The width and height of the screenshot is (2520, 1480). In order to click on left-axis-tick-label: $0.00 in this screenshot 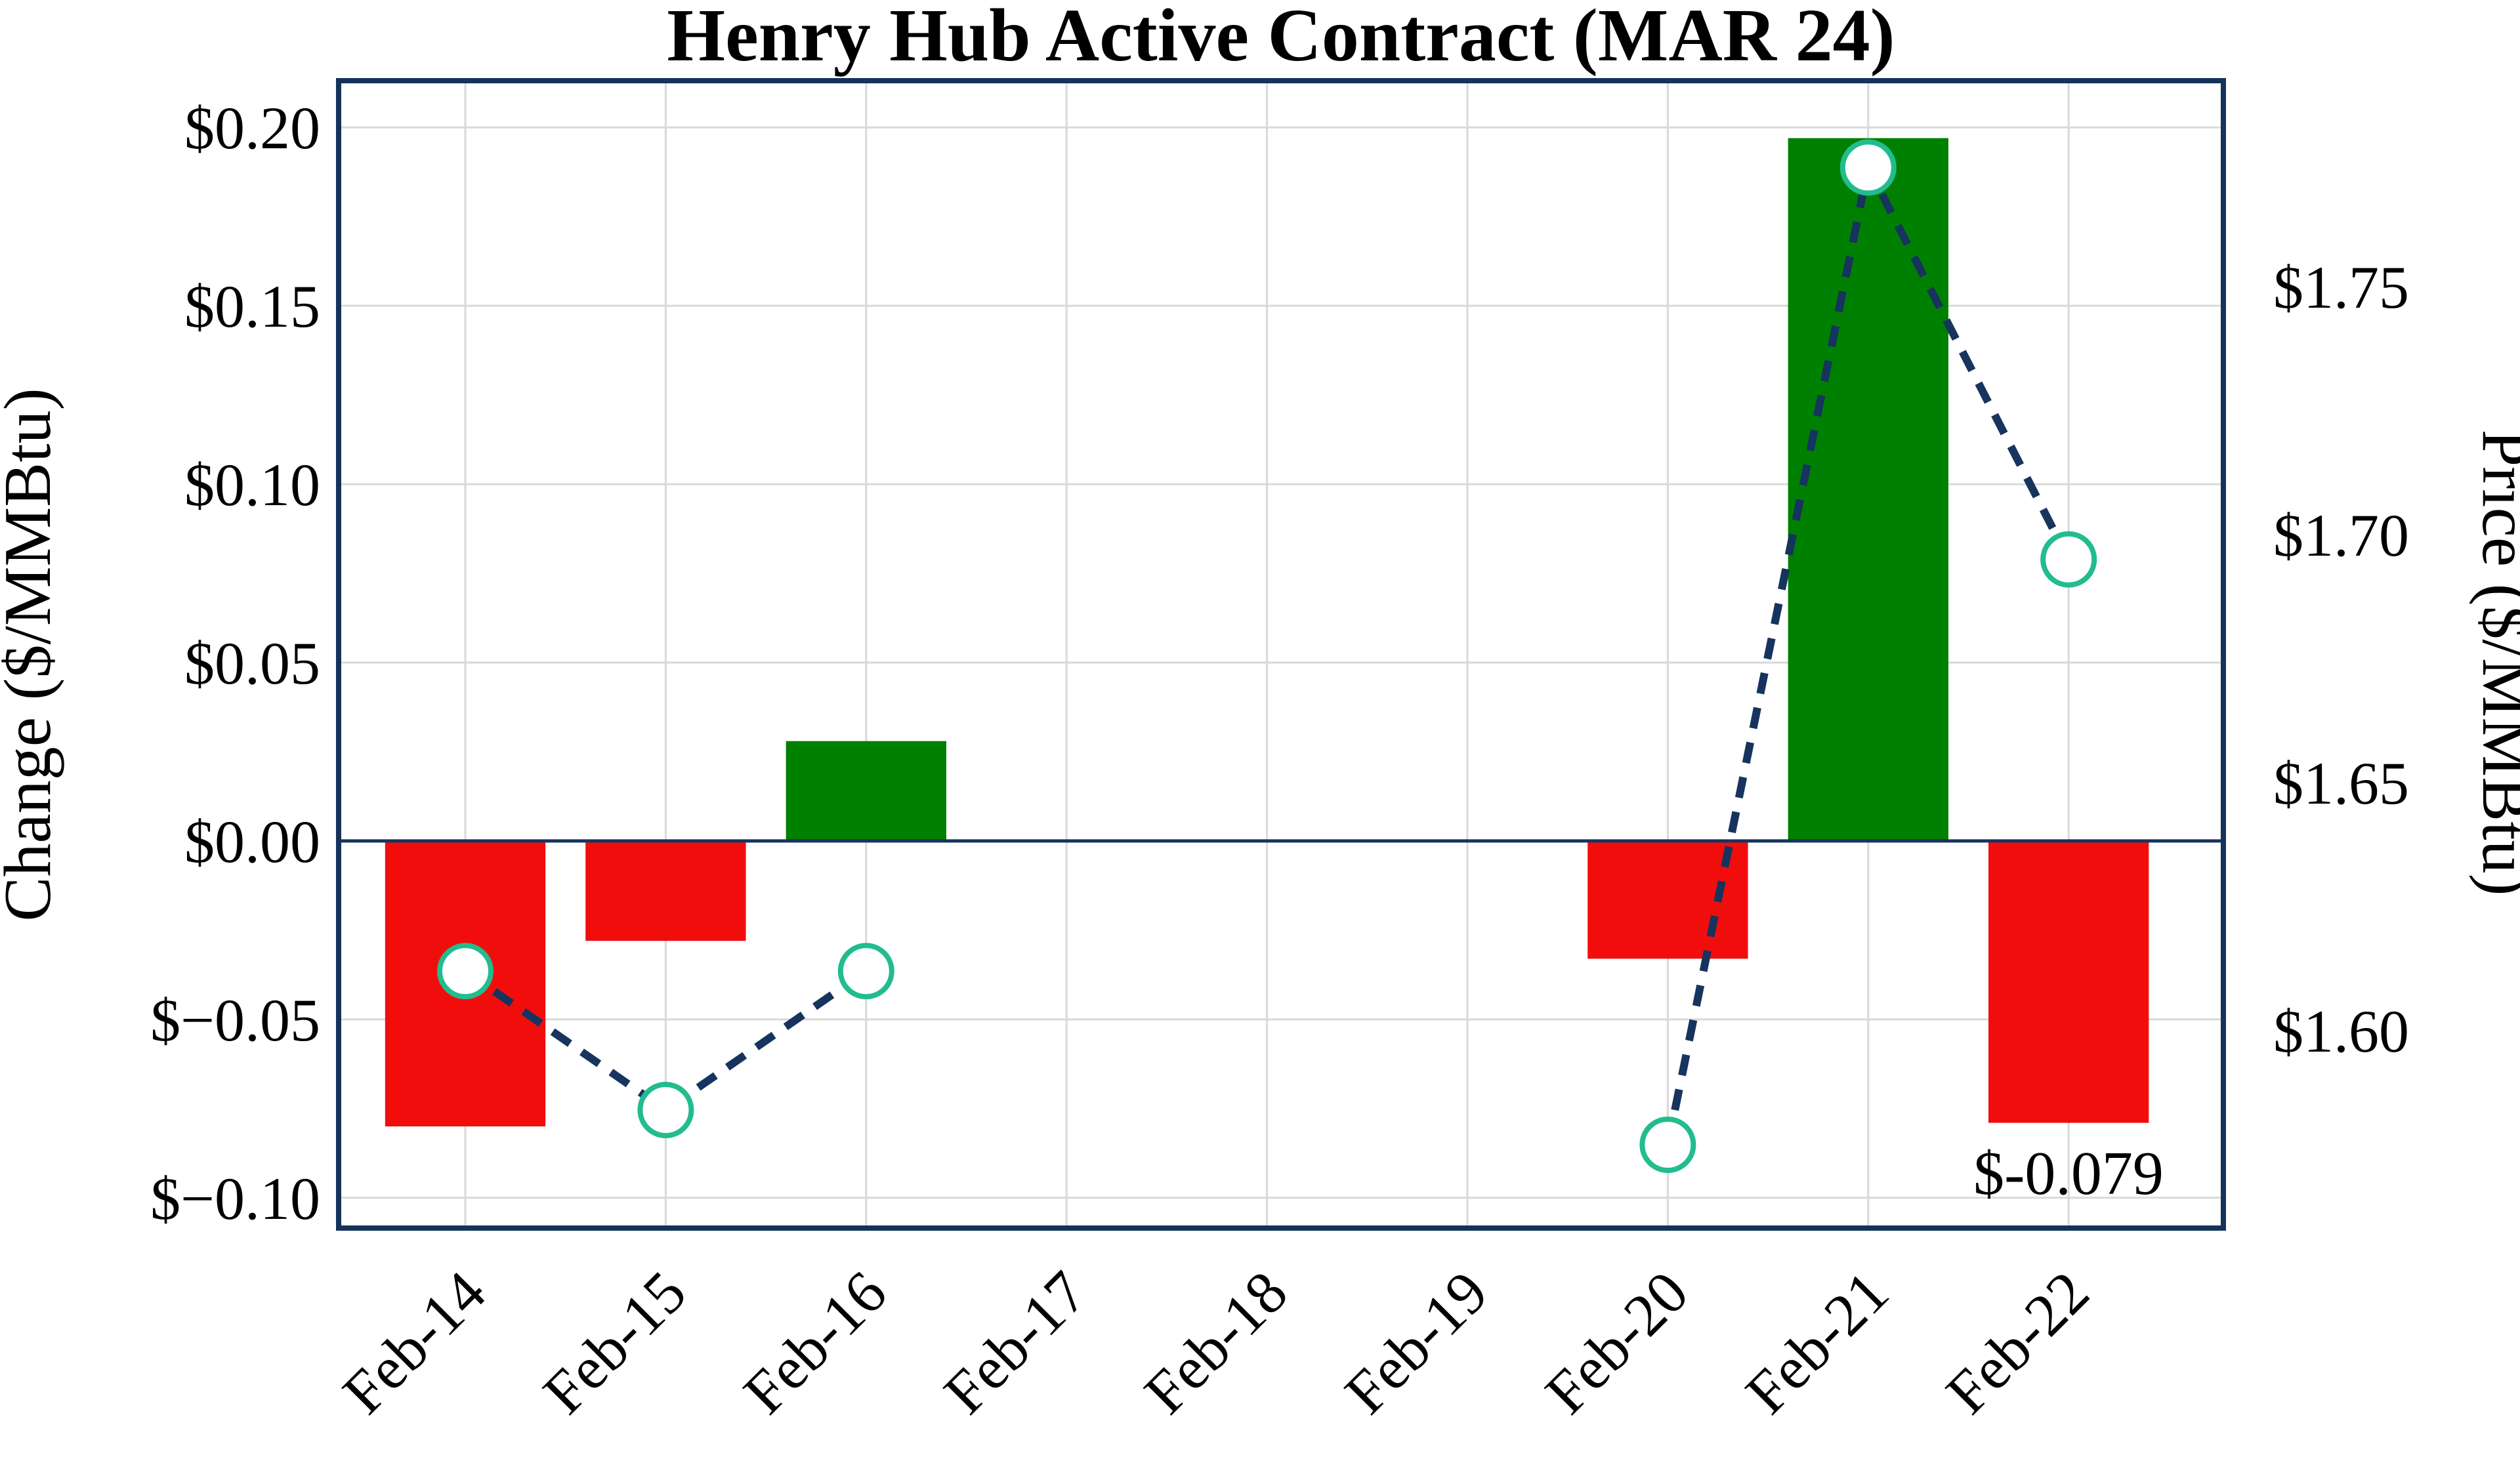, I will do `click(252, 841)`.